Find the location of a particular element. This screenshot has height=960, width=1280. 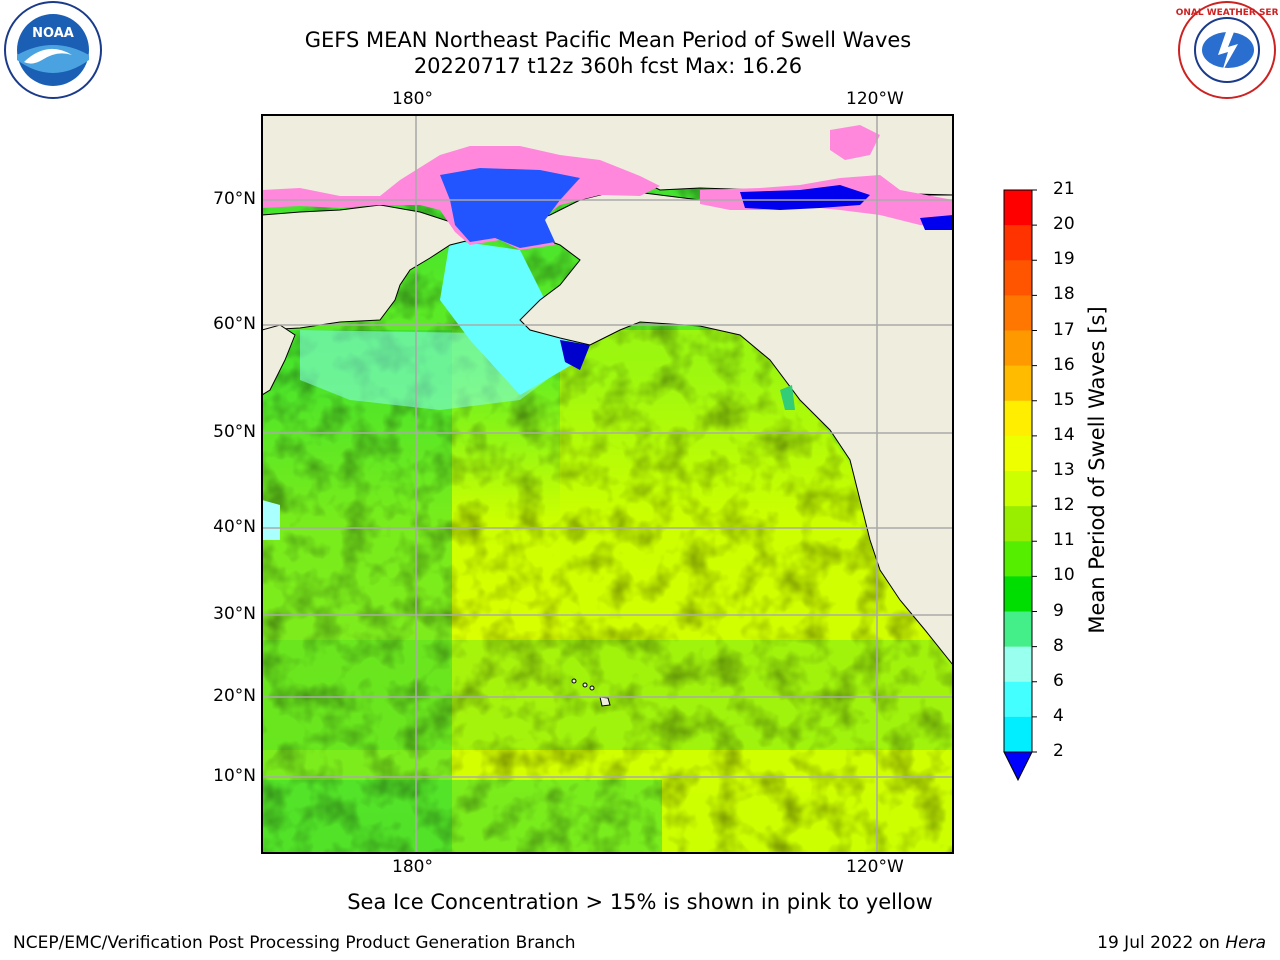

colorbar-tick-label: 13 is located at coordinates (1064, 470).